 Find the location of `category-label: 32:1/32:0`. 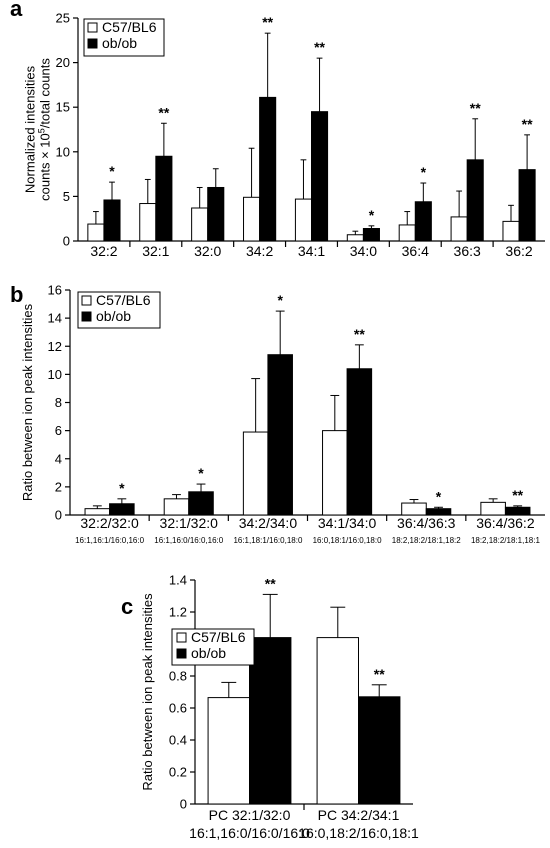

category-label: 32:1/32:0 is located at coordinates (189, 523).